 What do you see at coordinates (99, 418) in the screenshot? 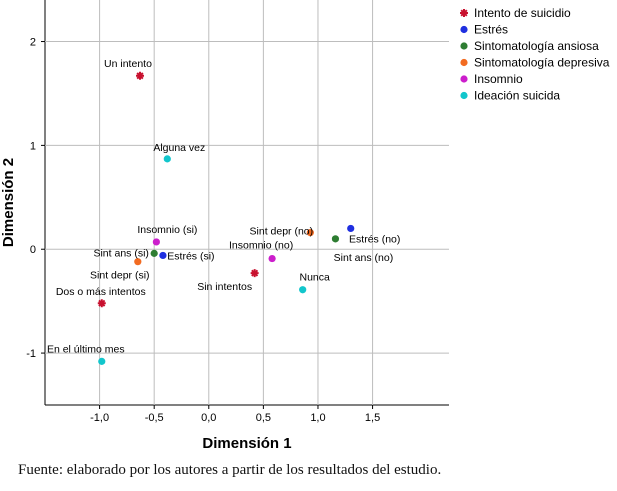
I see `x-tick-label: -1,0` at bounding box center [99, 418].